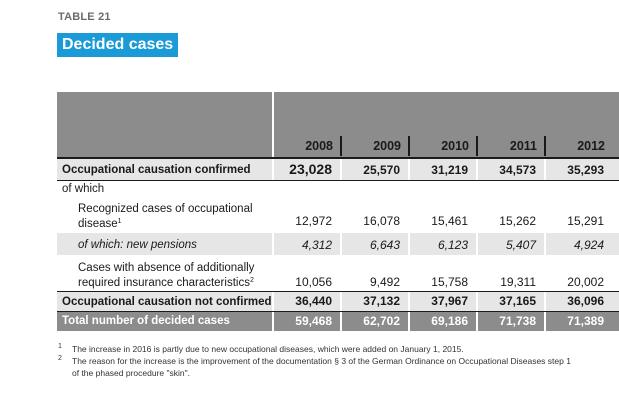 This screenshot has width=619, height=412. I want to click on cell-value: 36,440, so click(313, 301).